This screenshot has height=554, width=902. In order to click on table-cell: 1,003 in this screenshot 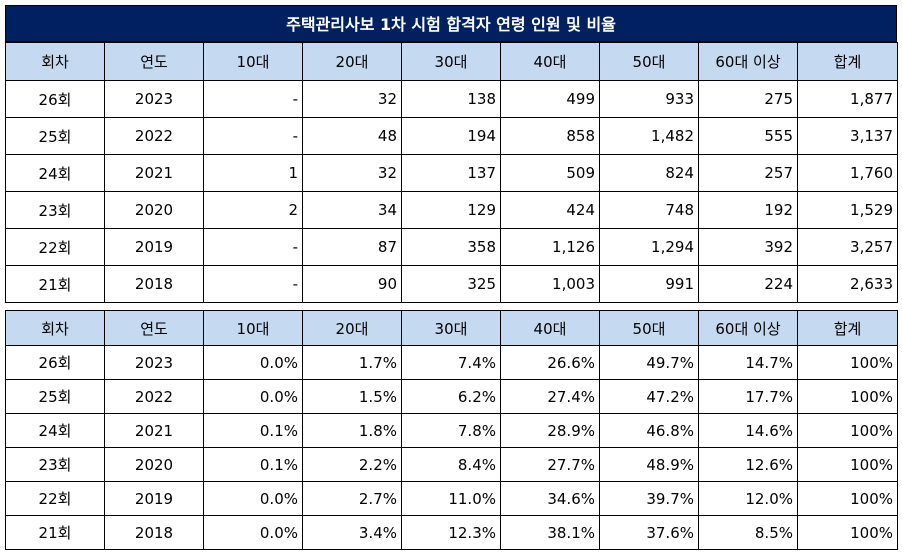, I will do `click(550, 284)`.